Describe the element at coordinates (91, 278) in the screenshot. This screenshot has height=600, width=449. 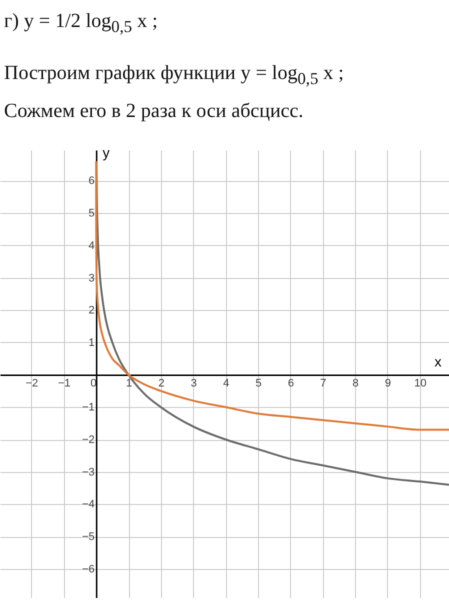
I see `y-tick-label: 3` at that location.